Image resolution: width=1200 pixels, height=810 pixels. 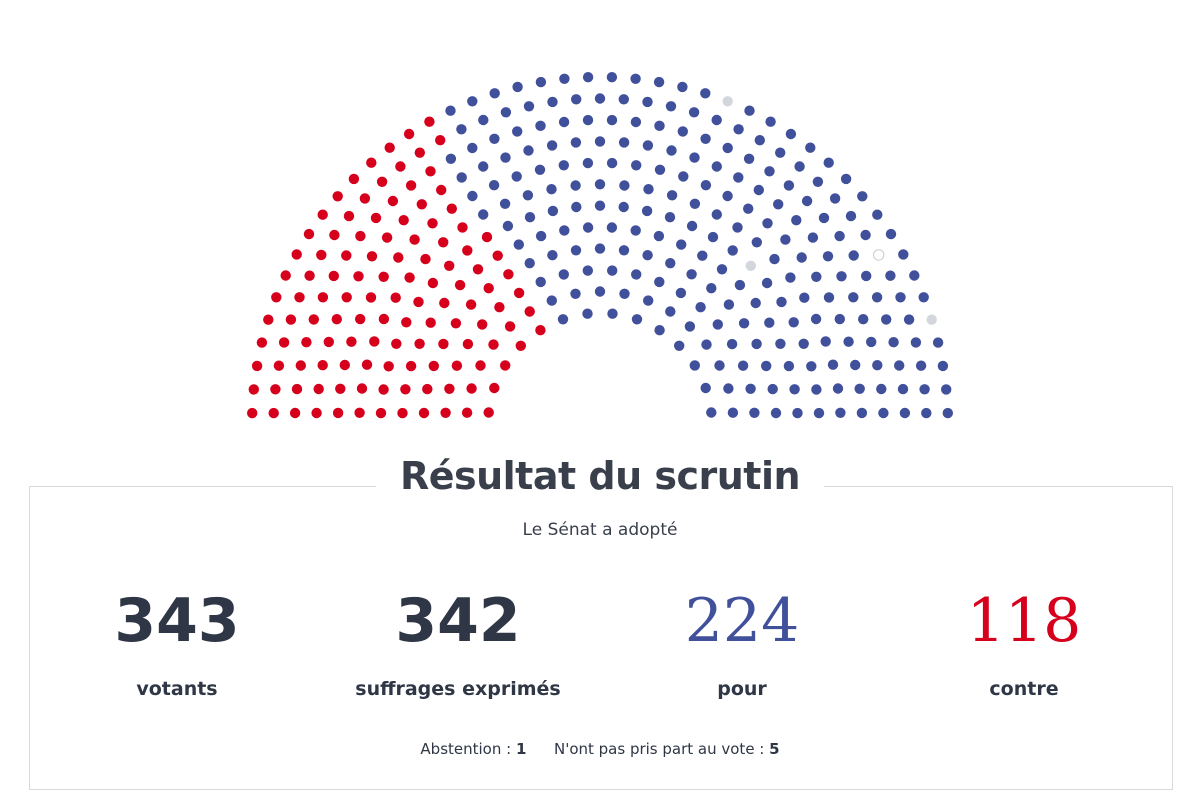 I want to click on result-subtitle: Le Sénat a adopté, so click(x=600, y=530).